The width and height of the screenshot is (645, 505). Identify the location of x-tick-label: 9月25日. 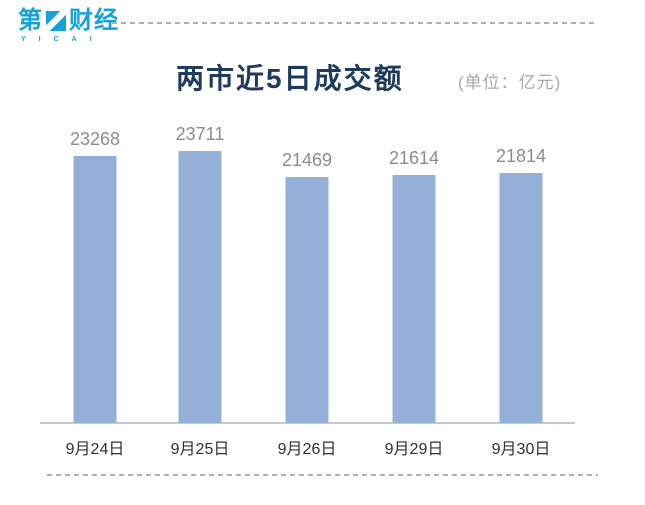
(200, 449).